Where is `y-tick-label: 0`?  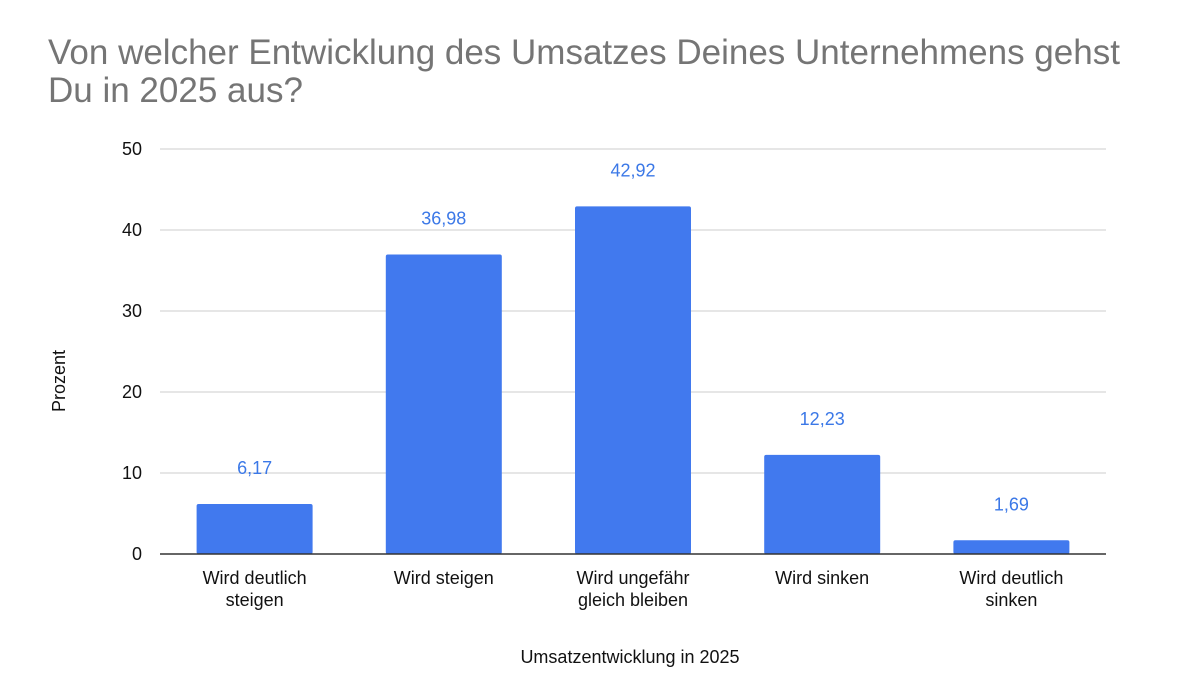
y-tick-label: 0 is located at coordinates (137, 554).